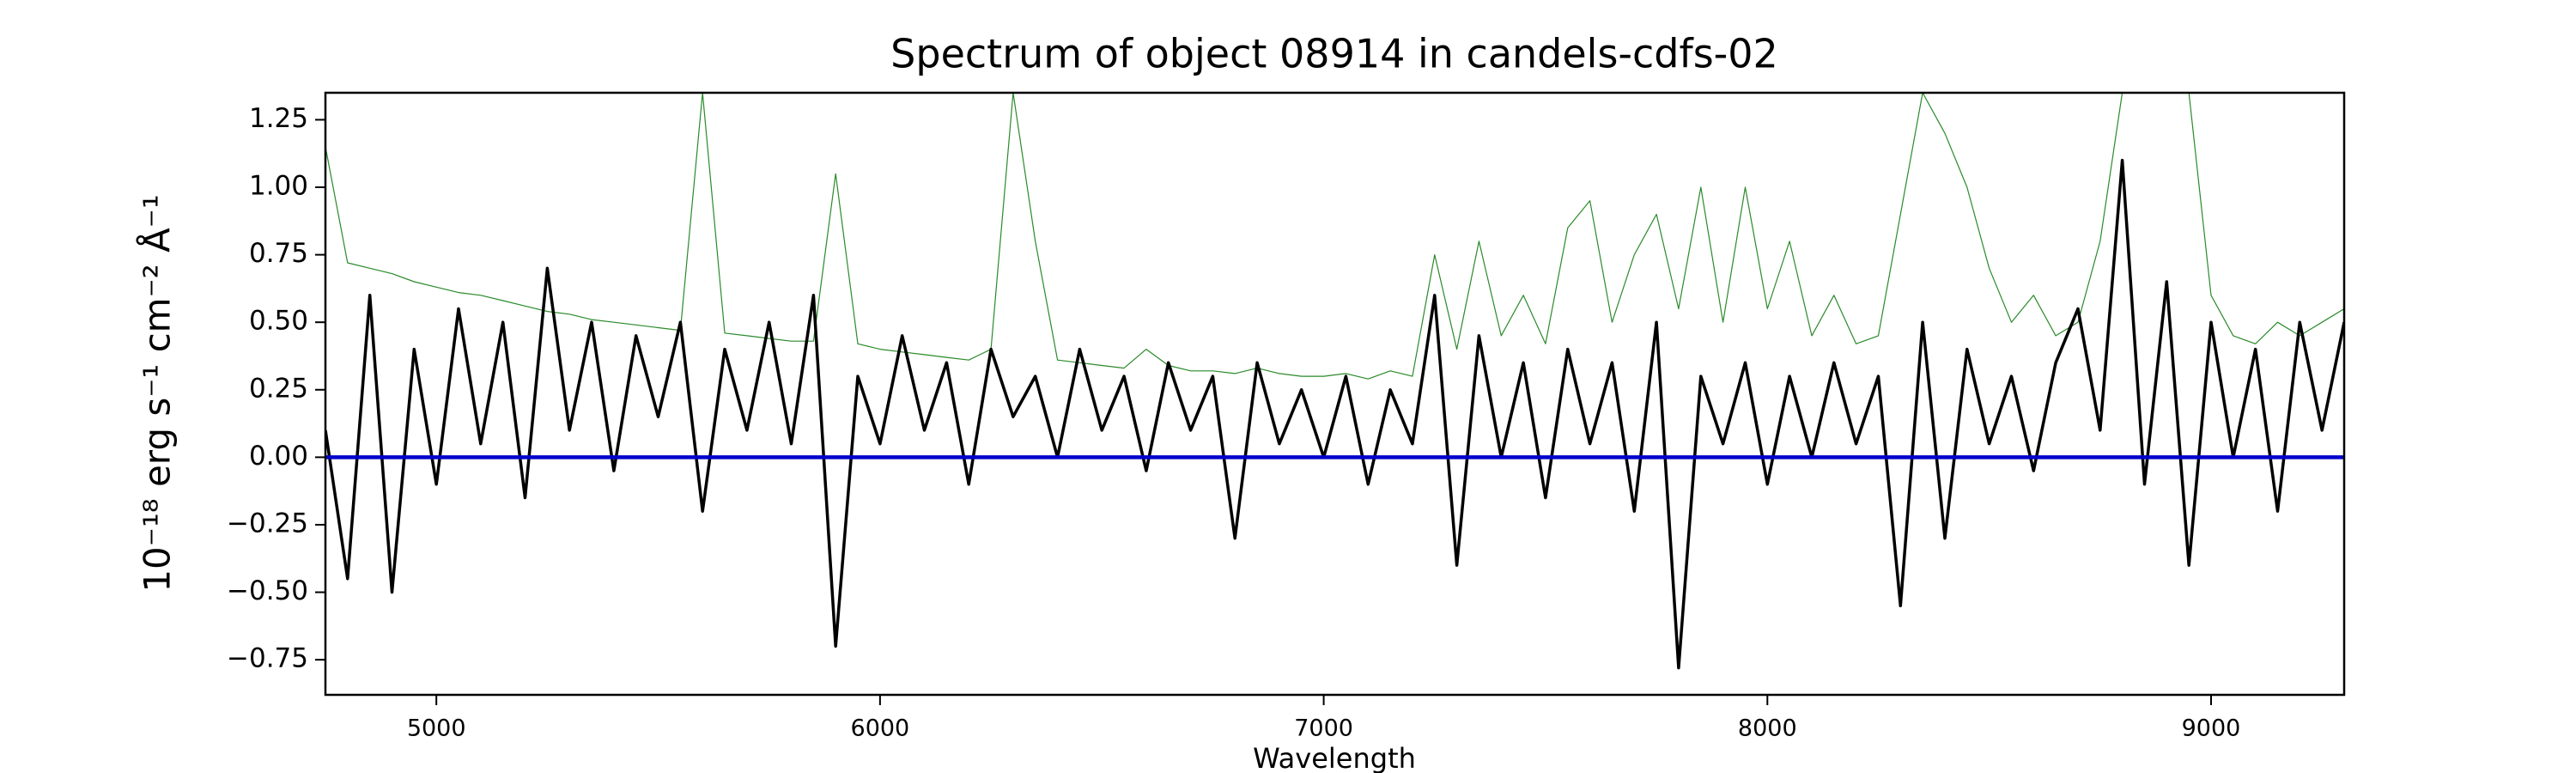 This screenshot has width=2576, height=773. Describe the element at coordinates (279, 388) in the screenshot. I see `y-tick-label: 0.25` at that location.